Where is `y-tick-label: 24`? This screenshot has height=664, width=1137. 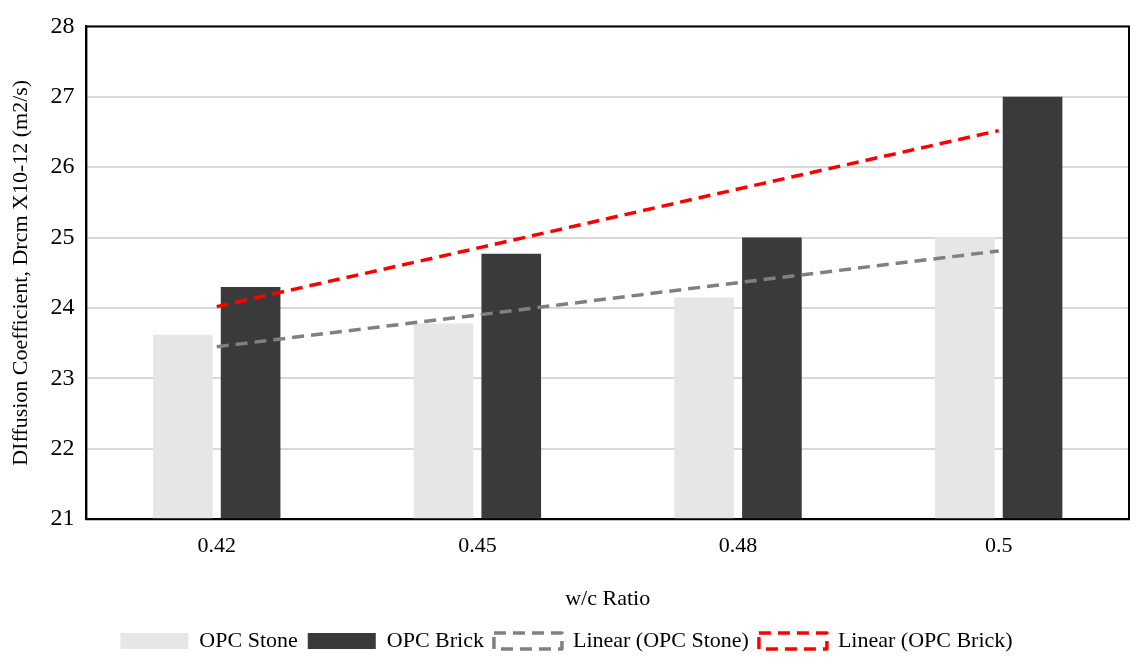
y-tick-label: 24 is located at coordinates (62, 306).